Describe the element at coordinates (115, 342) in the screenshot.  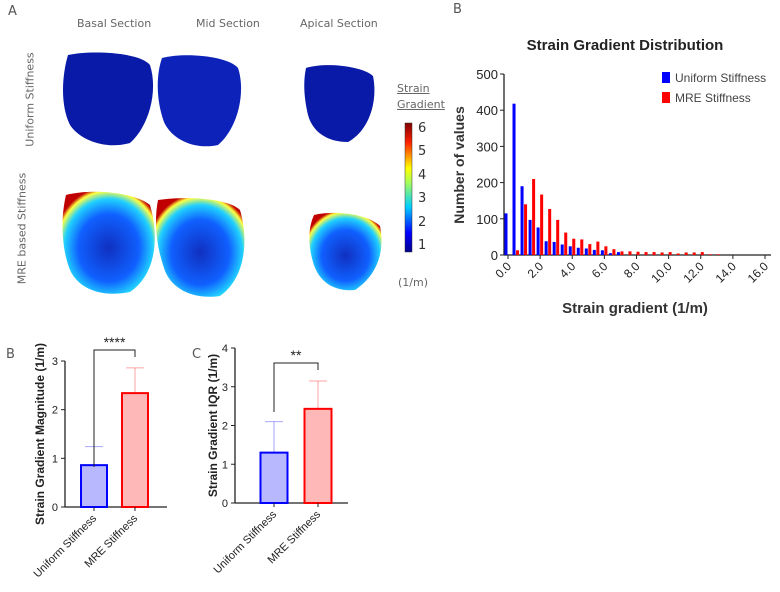
I see `significance-stars: ****` at that location.